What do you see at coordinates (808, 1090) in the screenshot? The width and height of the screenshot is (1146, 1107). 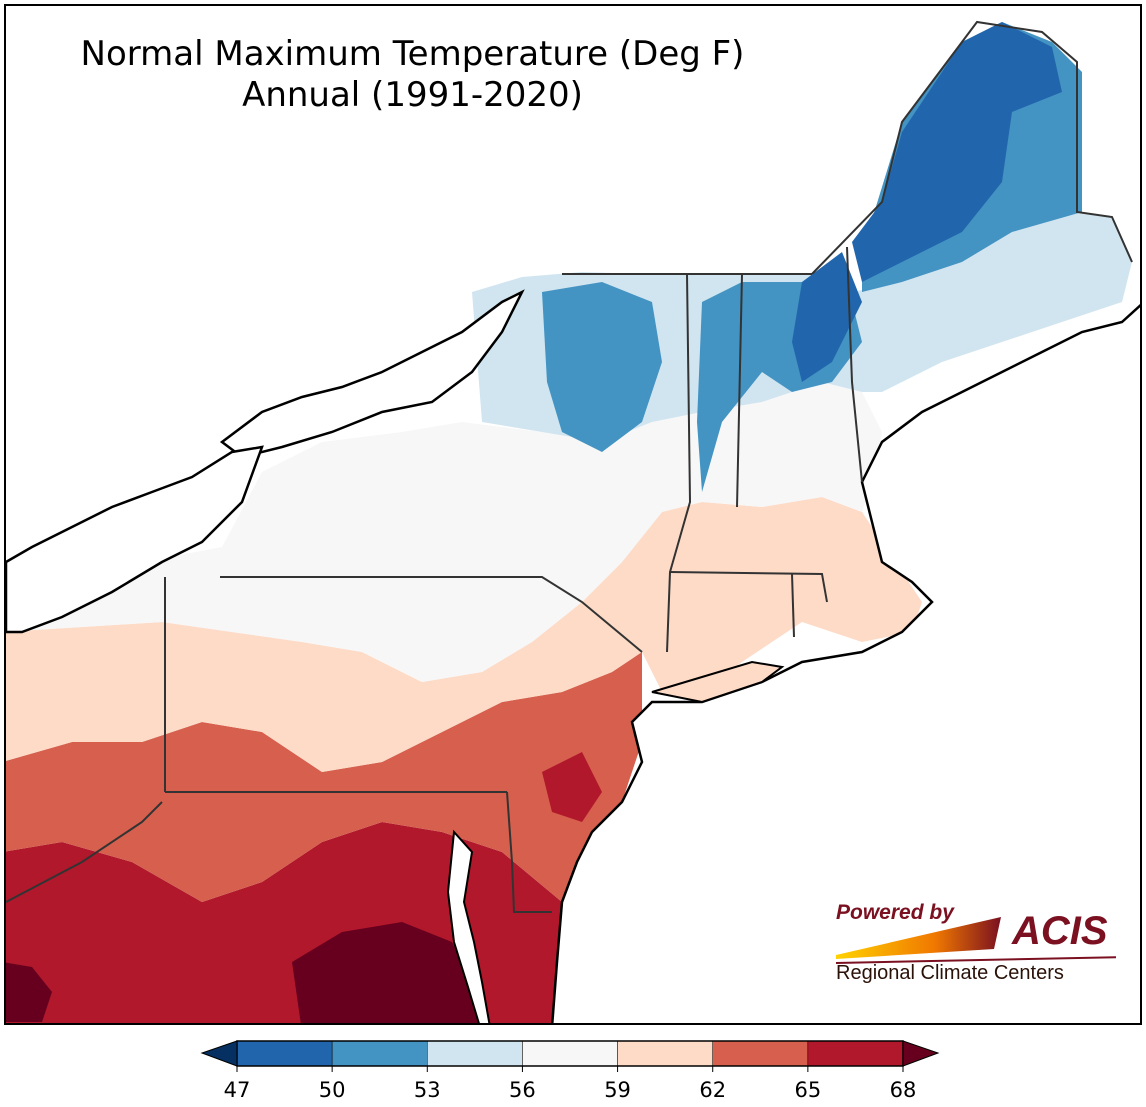 I see `colorbar-tick-label: 65` at bounding box center [808, 1090].